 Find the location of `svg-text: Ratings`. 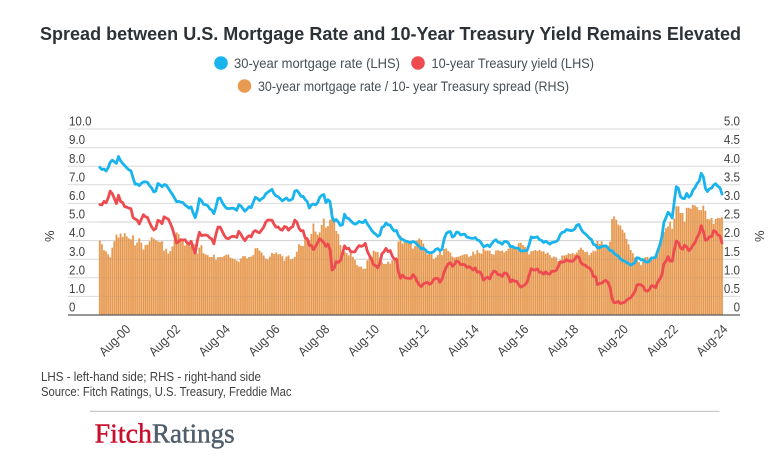

svg-text: Ratings is located at coordinates (193, 433).